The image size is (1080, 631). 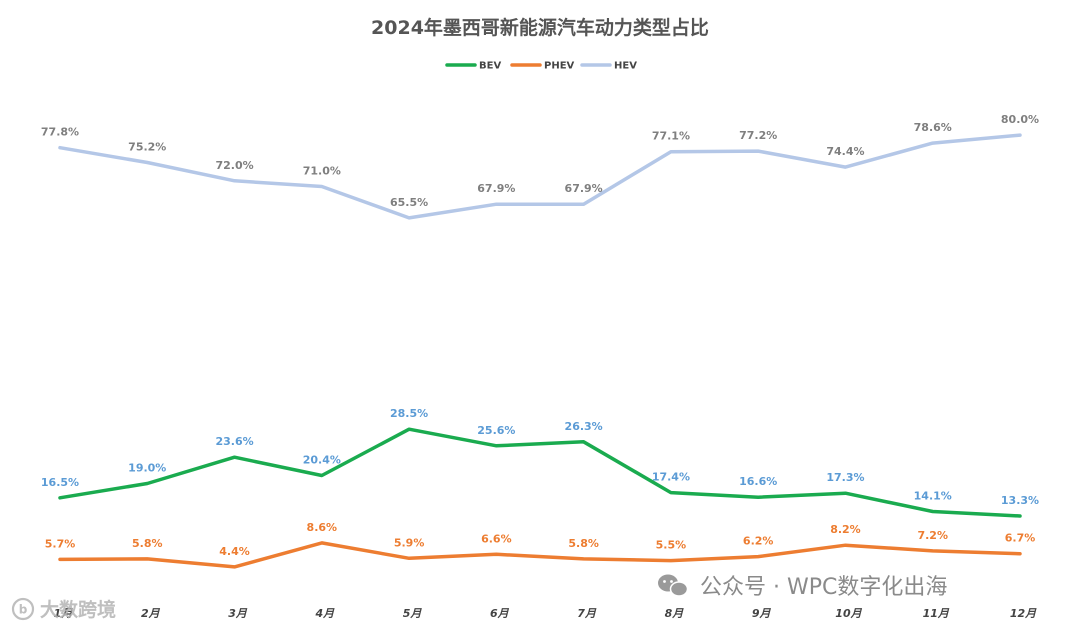 I want to click on legend-label-phev: PHEV, so click(x=559, y=66).